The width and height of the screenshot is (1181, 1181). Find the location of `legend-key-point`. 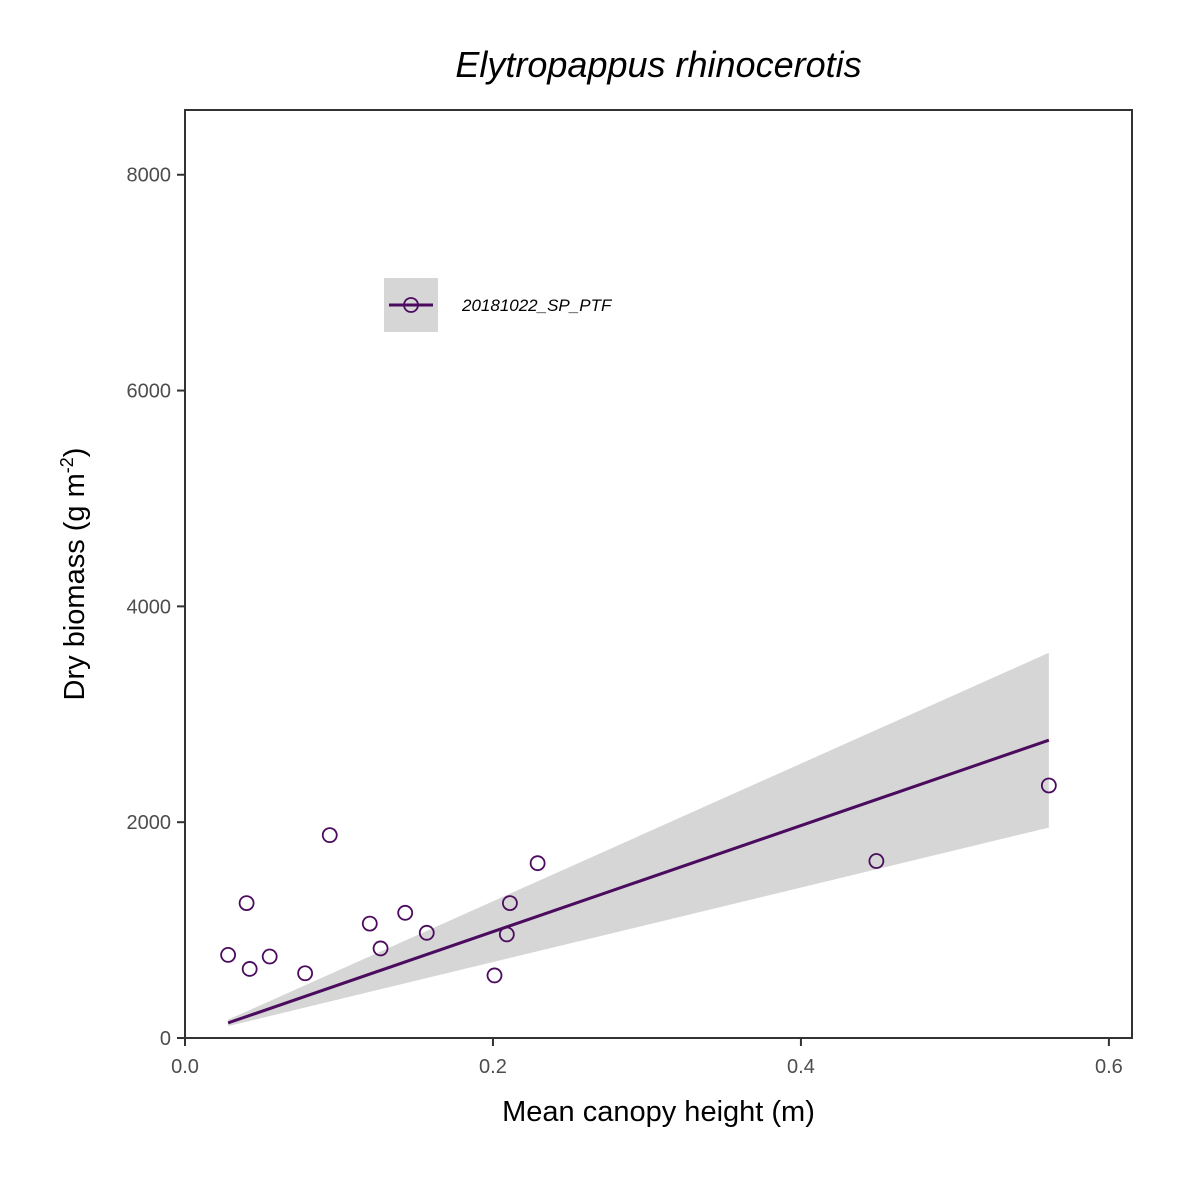

legend-key-point is located at coordinates (411, 305).